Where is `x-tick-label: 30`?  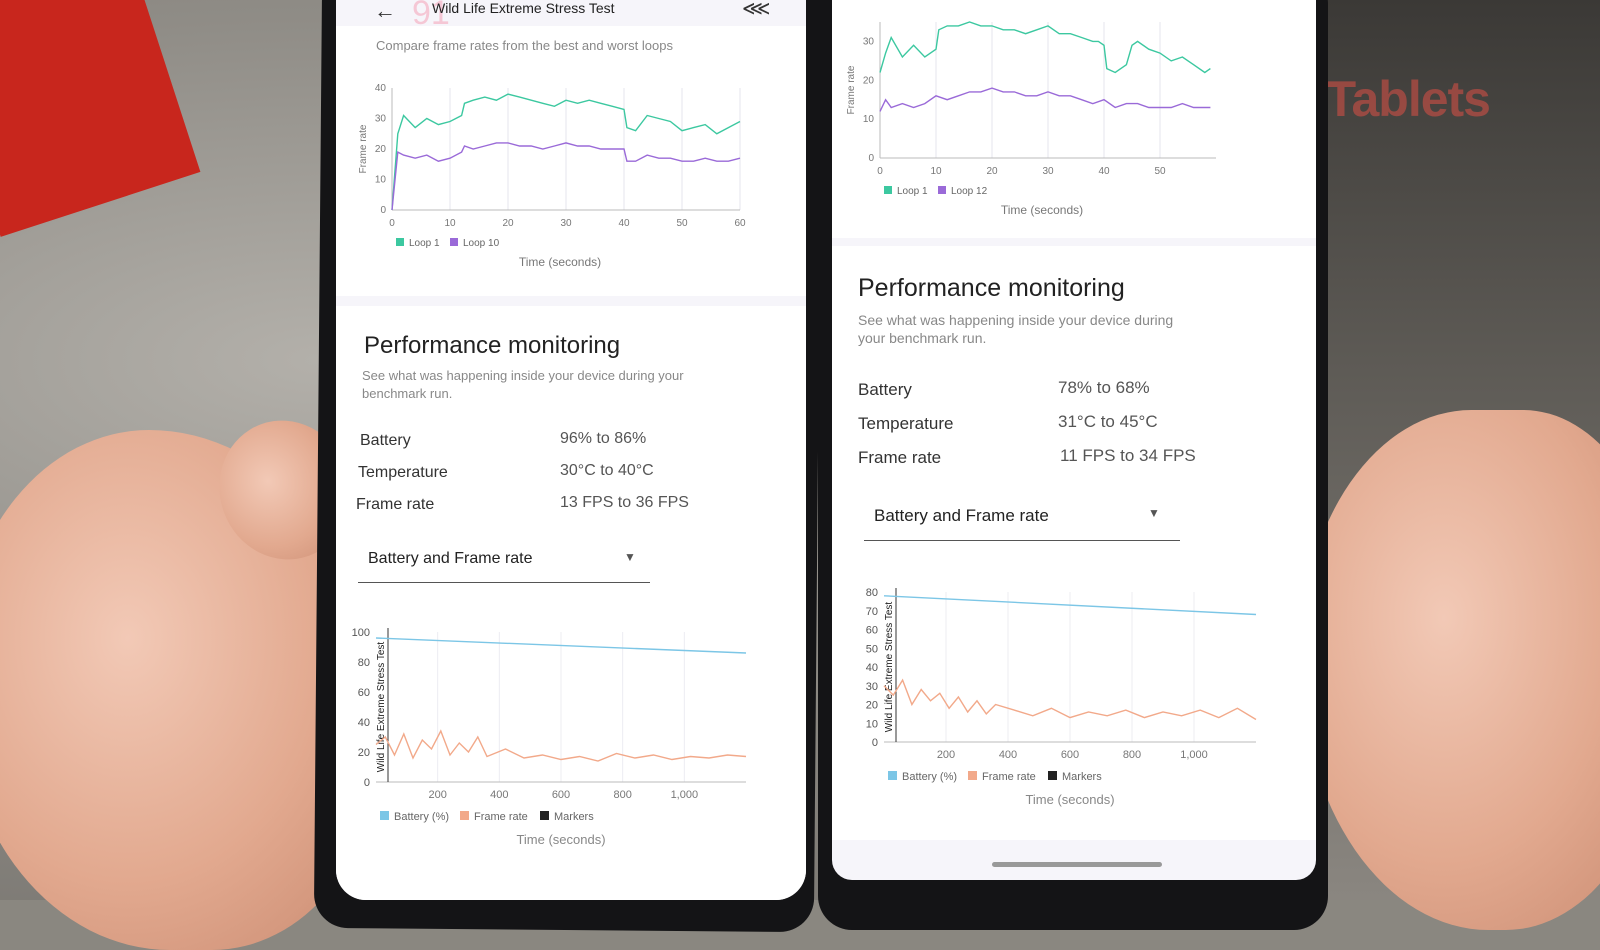
x-tick-label: 30 is located at coordinates (566, 223).